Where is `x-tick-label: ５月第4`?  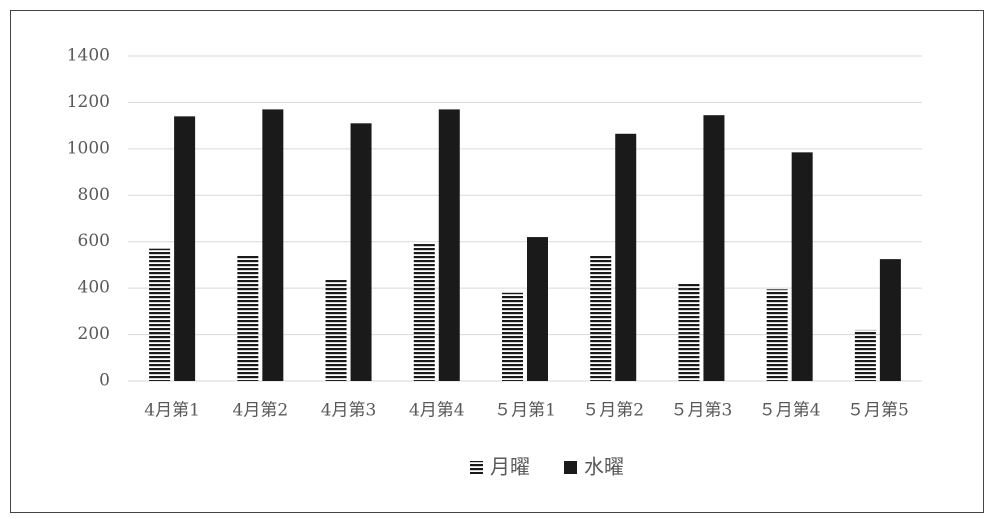 x-tick-label: ５月第4 is located at coordinates (790, 411).